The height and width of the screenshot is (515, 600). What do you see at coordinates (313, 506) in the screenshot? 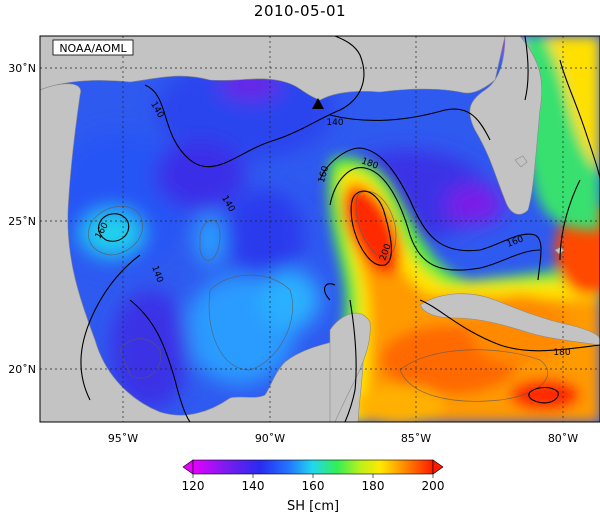
I see `colorbar-label: SH [cm]` at bounding box center [313, 506].